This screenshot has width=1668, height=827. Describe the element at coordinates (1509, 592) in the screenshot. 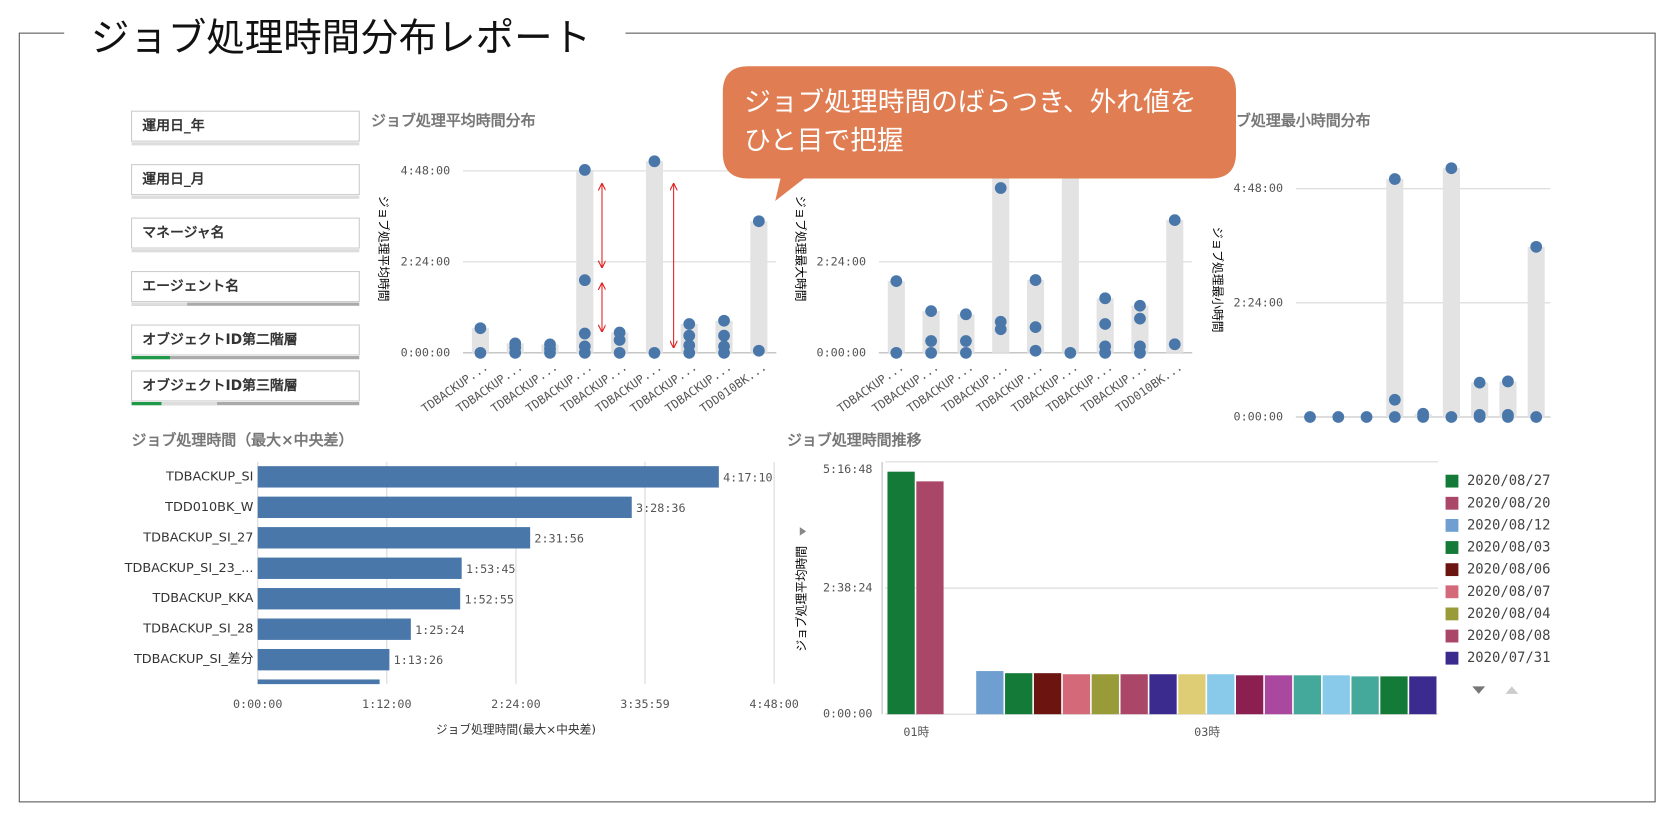

I see `legend-label: 2020/08/07` at that location.